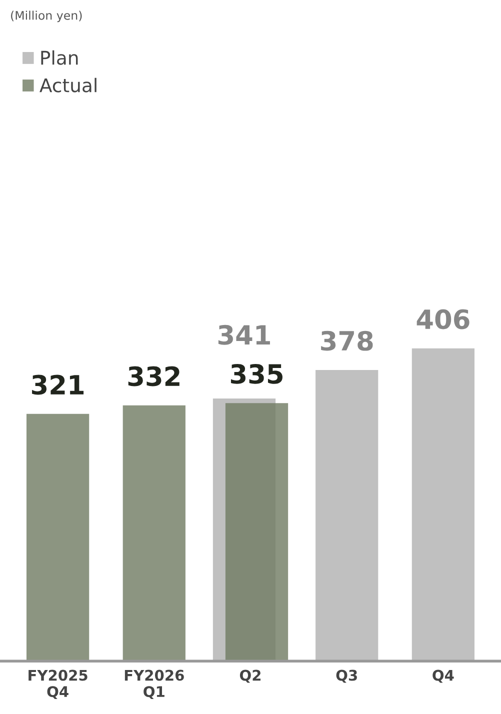 Image resolution: width=501 pixels, height=714 pixels. Describe the element at coordinates (154, 685) in the screenshot. I see `x-tick-label: FY2026 Q1` at that location.